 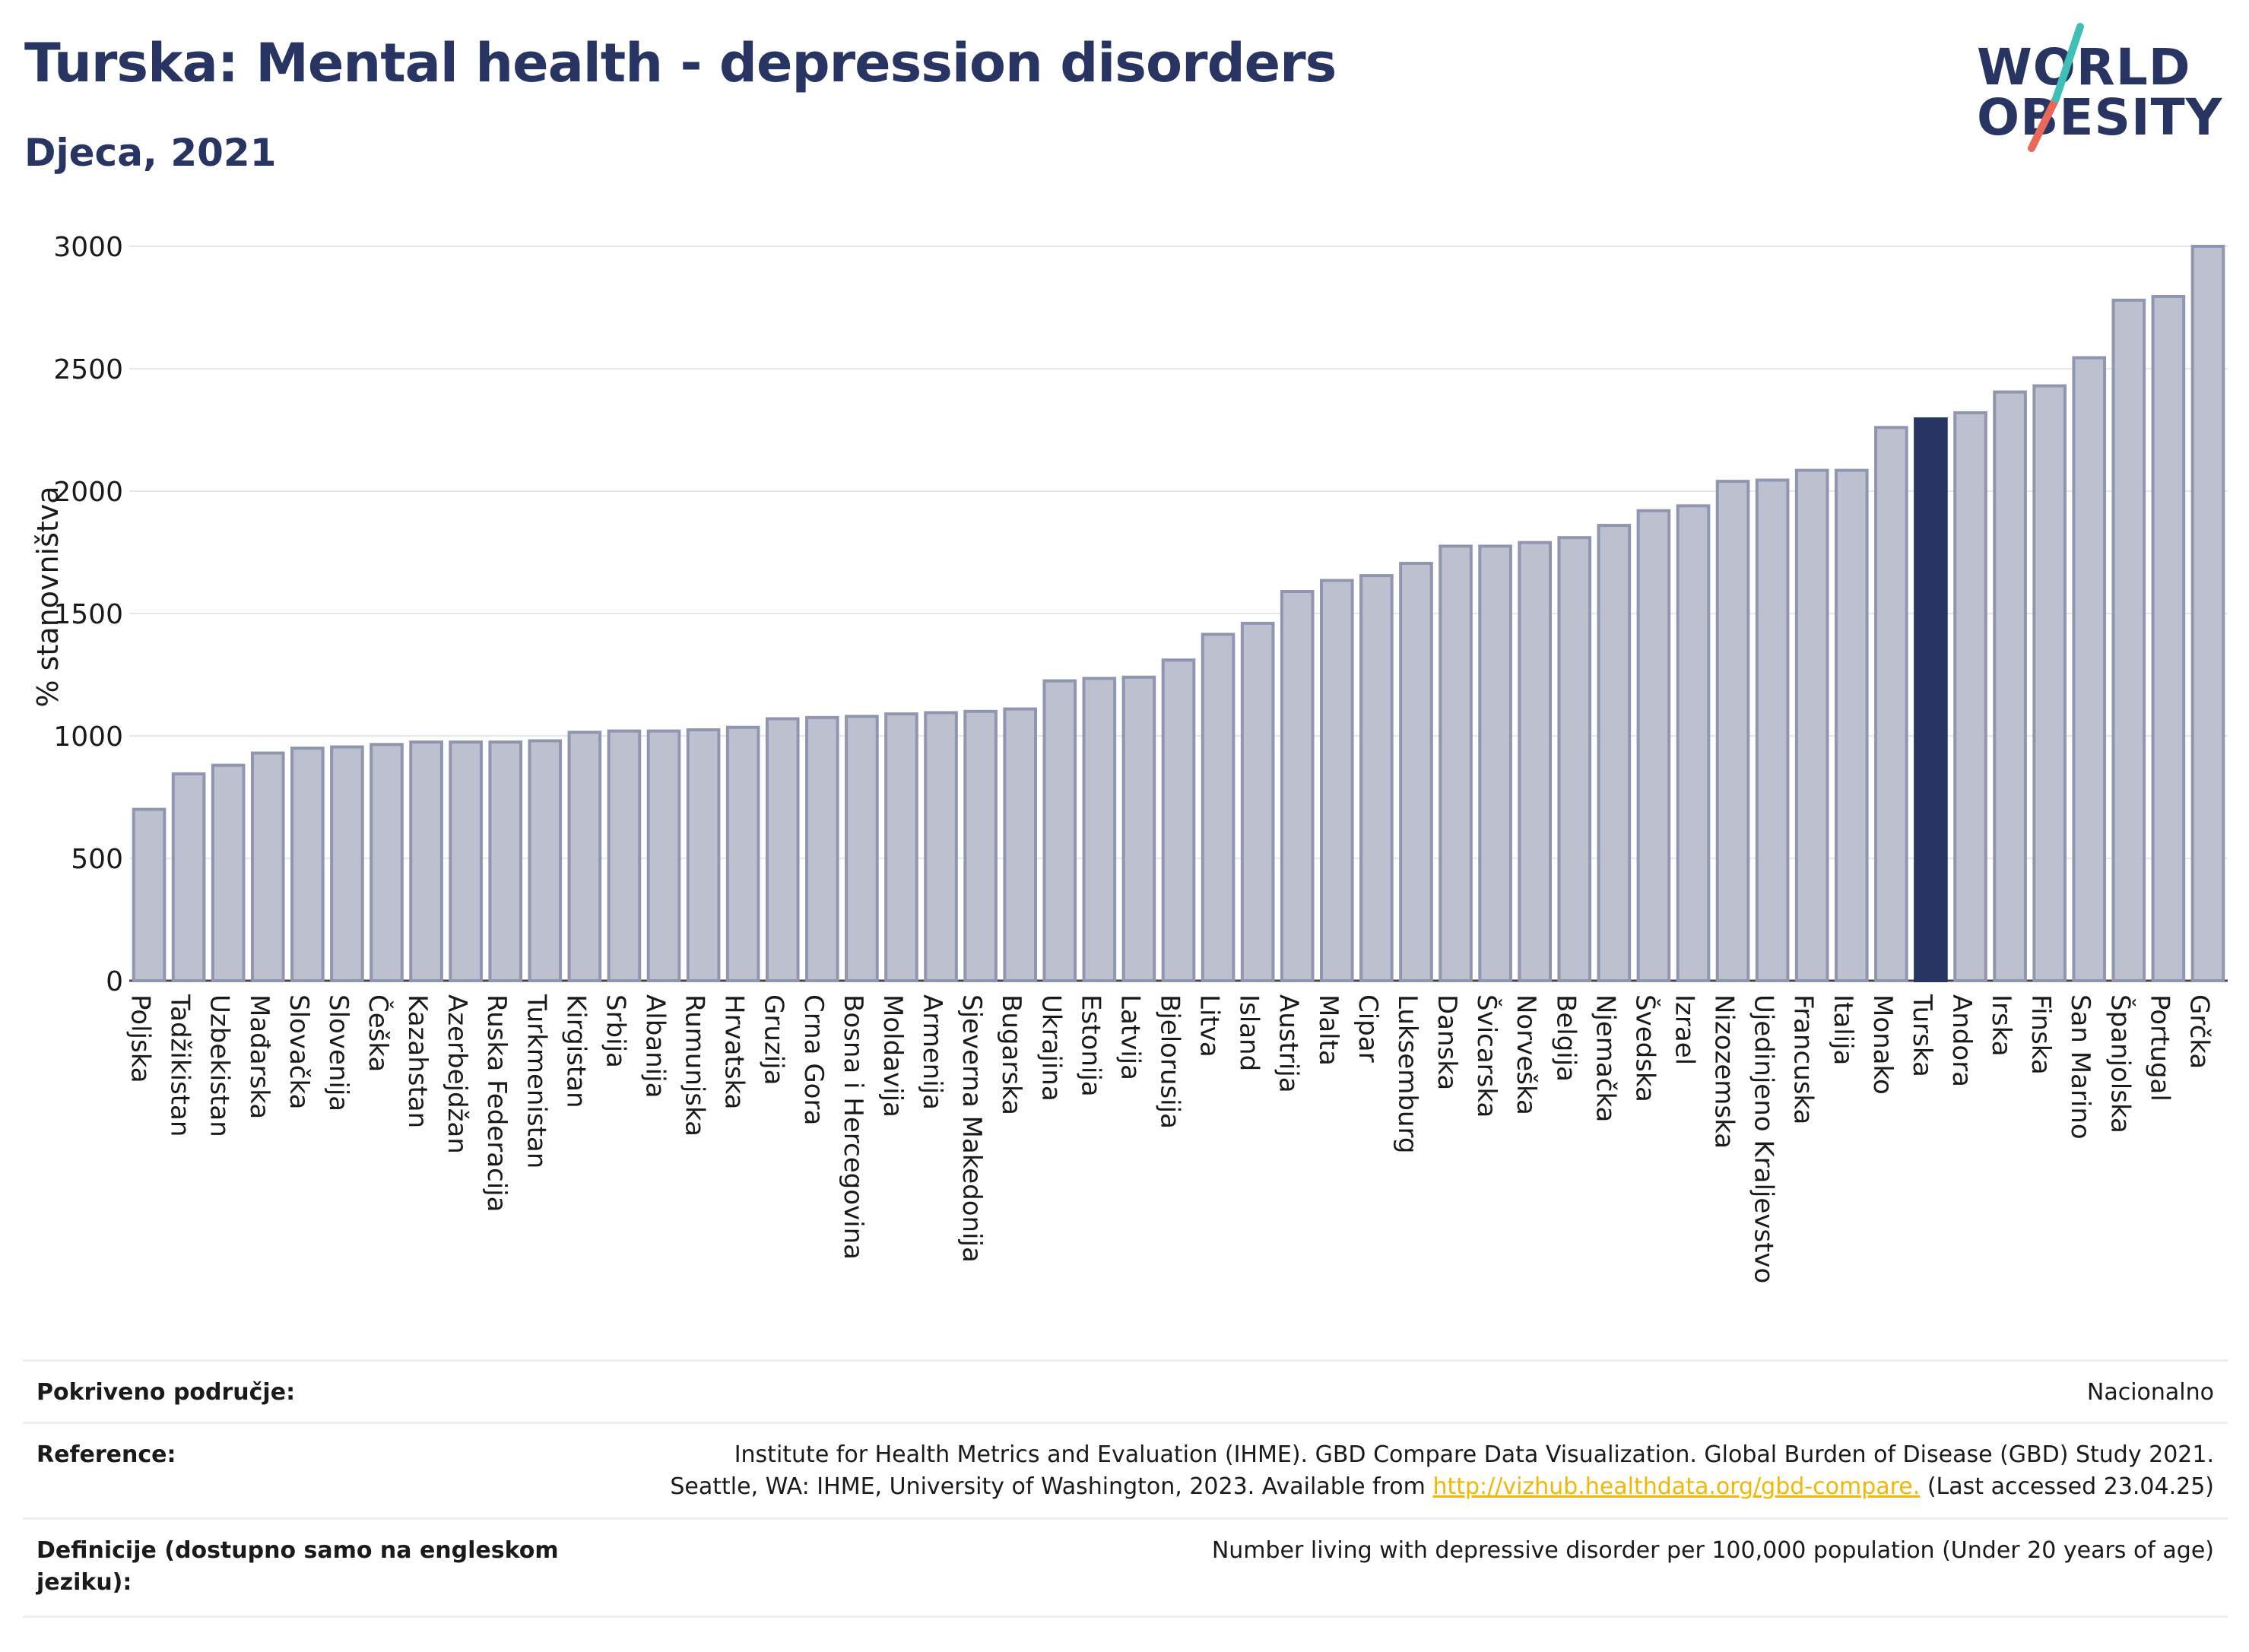 What do you see at coordinates (734, 1051) in the screenshot?
I see `x-tick-label: Hrvatska` at bounding box center [734, 1051].